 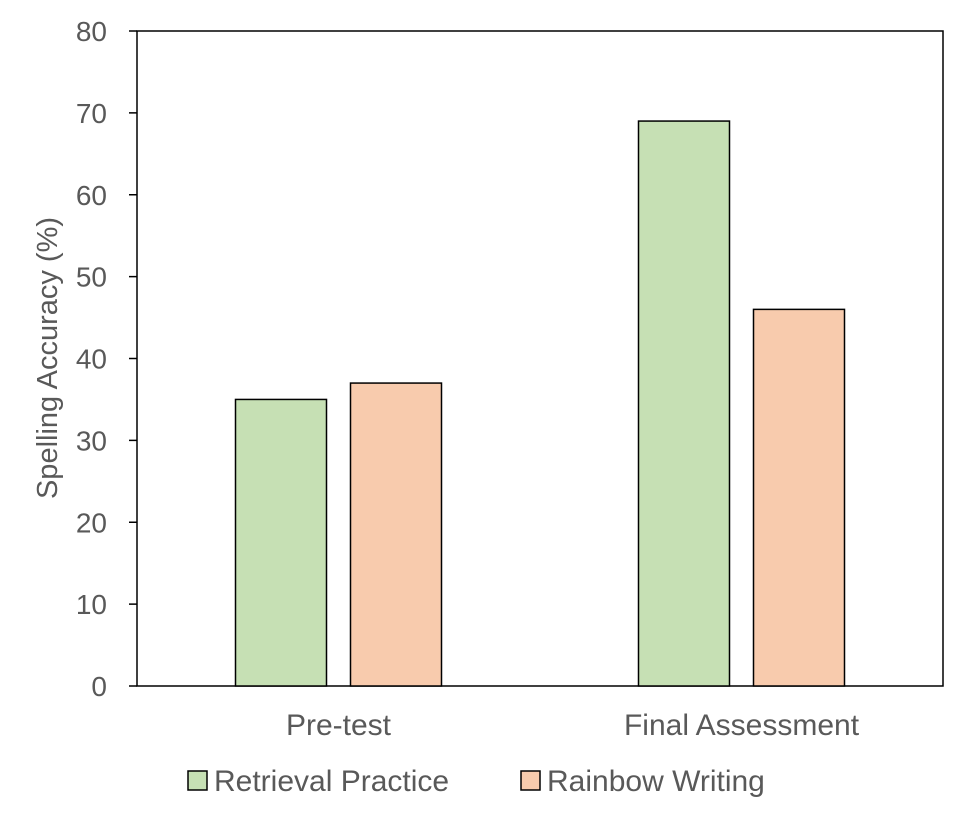 I want to click on y-tick-label: 80, so click(x=91, y=31).